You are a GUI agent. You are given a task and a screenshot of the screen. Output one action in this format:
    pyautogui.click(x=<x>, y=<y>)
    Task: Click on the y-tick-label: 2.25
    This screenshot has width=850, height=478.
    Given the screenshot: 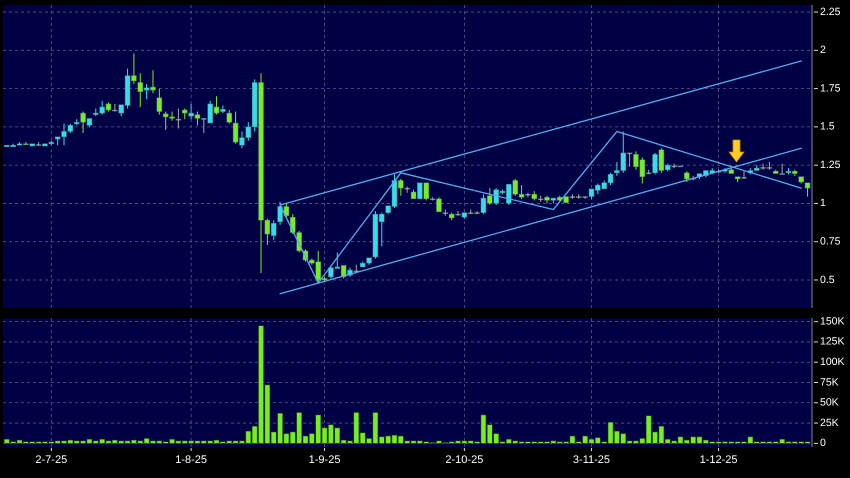 What is the action you would take?
    pyautogui.click(x=830, y=12)
    